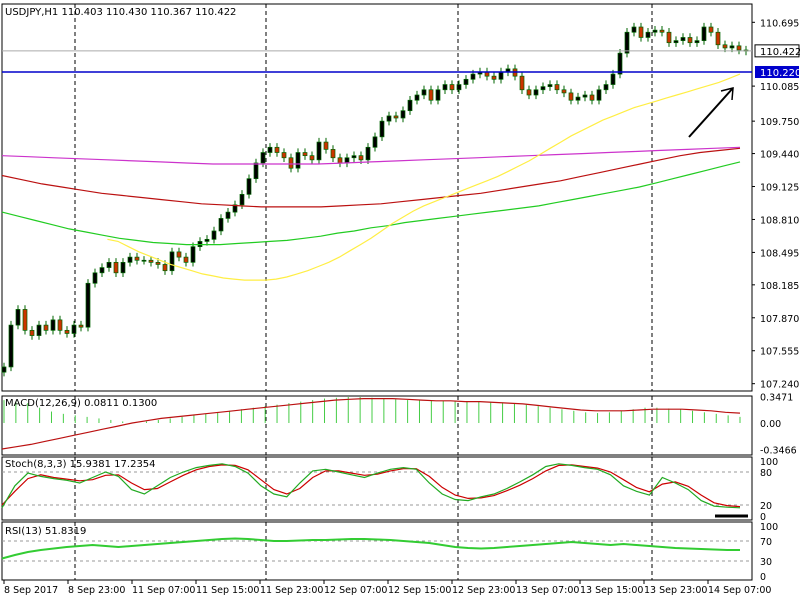 The image size is (800, 600). What do you see at coordinates (711, 112) in the screenshot?
I see `up-arrow-icon` at bounding box center [711, 112].